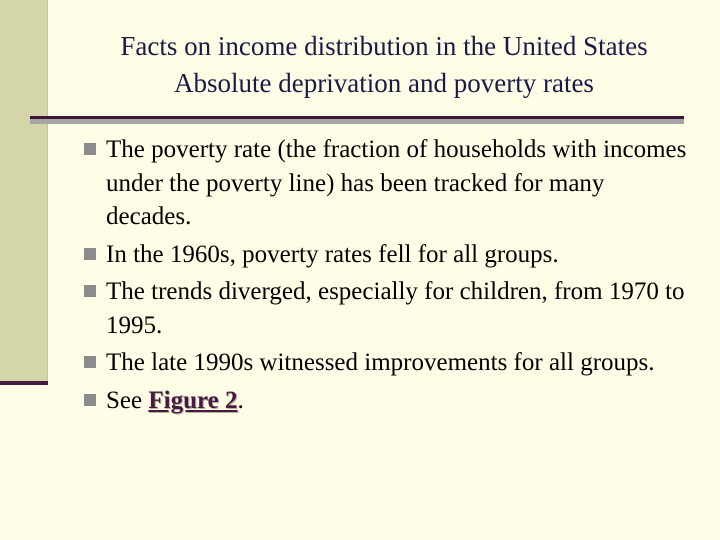  Describe the element at coordinates (47, 191) in the screenshot. I see `left-panel-edge` at that location.